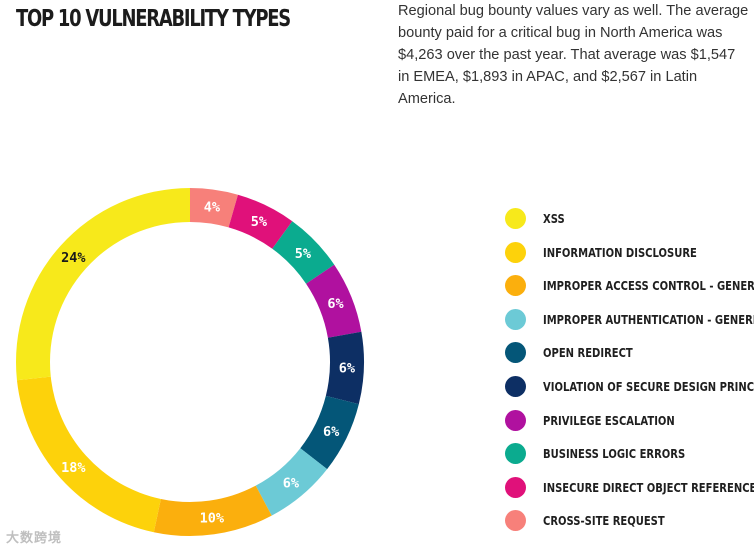  I want to click on slice-label: 10%, so click(212, 518).